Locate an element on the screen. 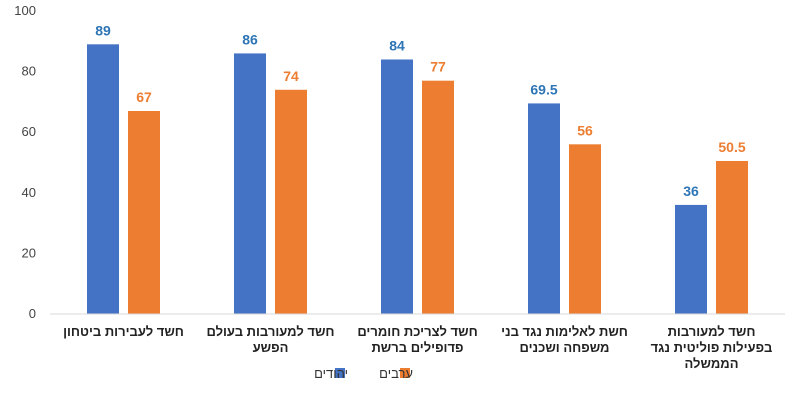  data-label: 56 is located at coordinates (585, 130).